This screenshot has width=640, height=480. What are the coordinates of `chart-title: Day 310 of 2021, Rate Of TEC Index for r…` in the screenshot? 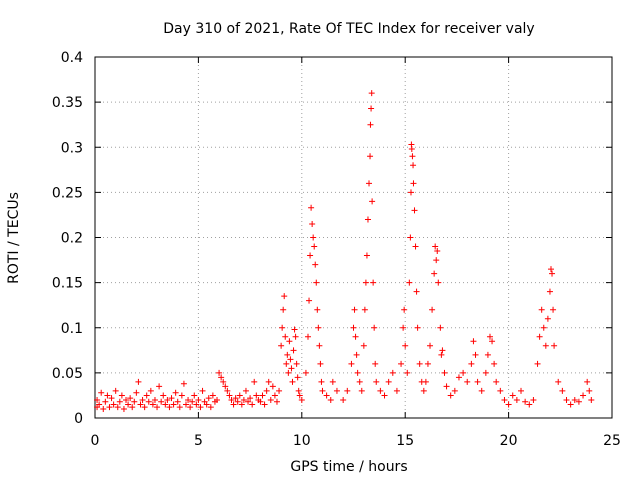 It's located at (348, 29).